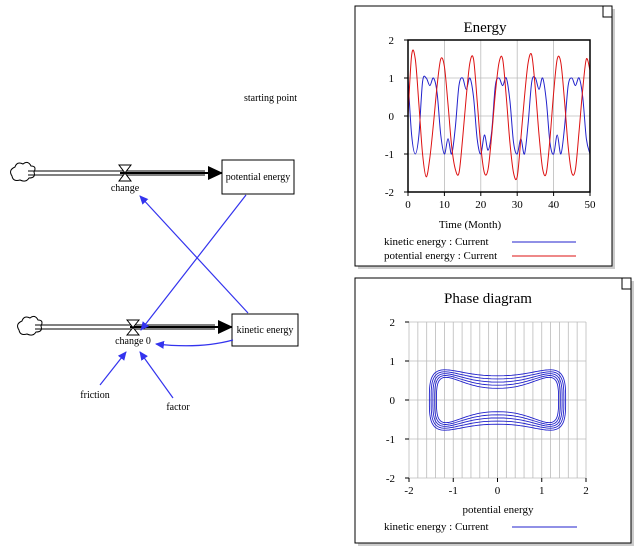 Image resolution: width=640 pixels, height=551 pixels. What do you see at coordinates (445, 205) in the screenshot?
I see `energy-xtick-label: 10` at bounding box center [445, 205].